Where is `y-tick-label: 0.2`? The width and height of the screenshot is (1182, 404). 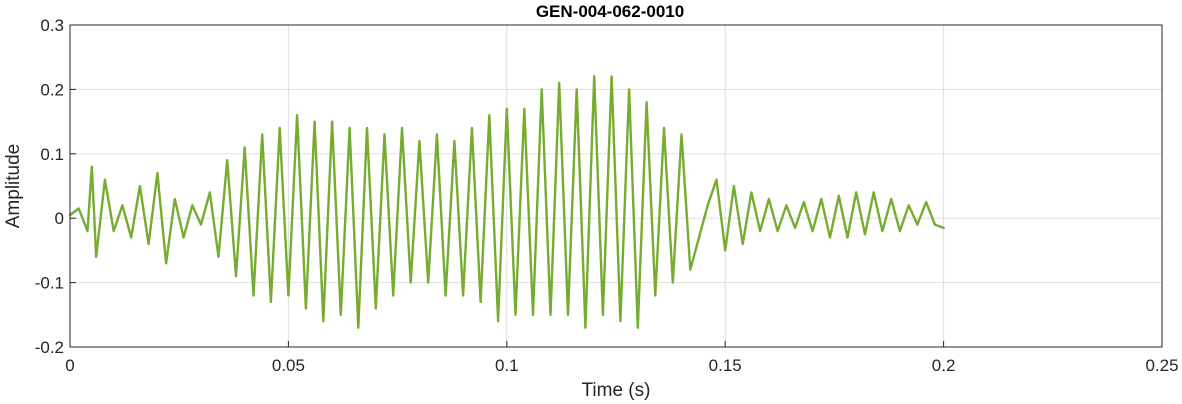
y-tick-label: 0.2 is located at coordinates (52, 89).